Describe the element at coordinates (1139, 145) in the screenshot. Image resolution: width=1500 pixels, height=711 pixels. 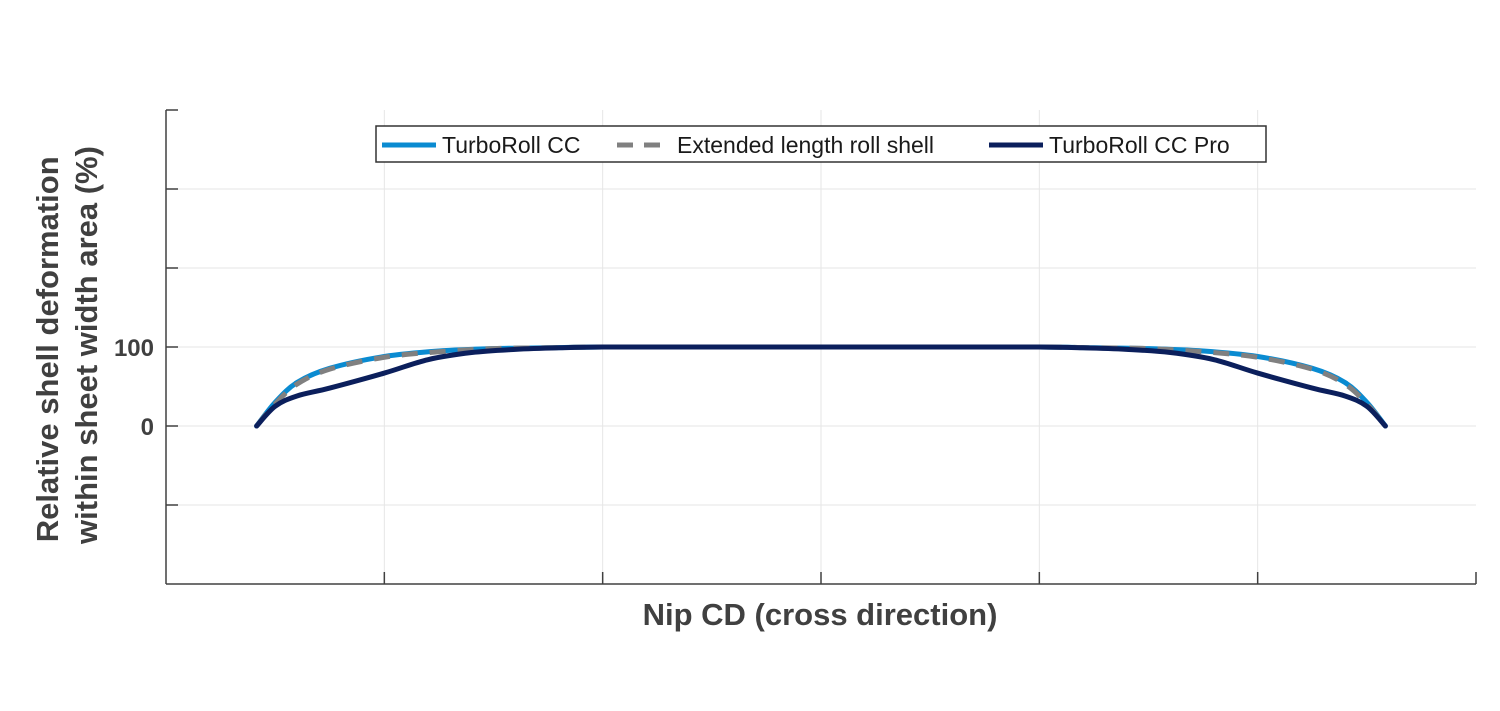
I see `legend-label-turboroll-cc-pro: TurboRoll CC Pro` at that location.